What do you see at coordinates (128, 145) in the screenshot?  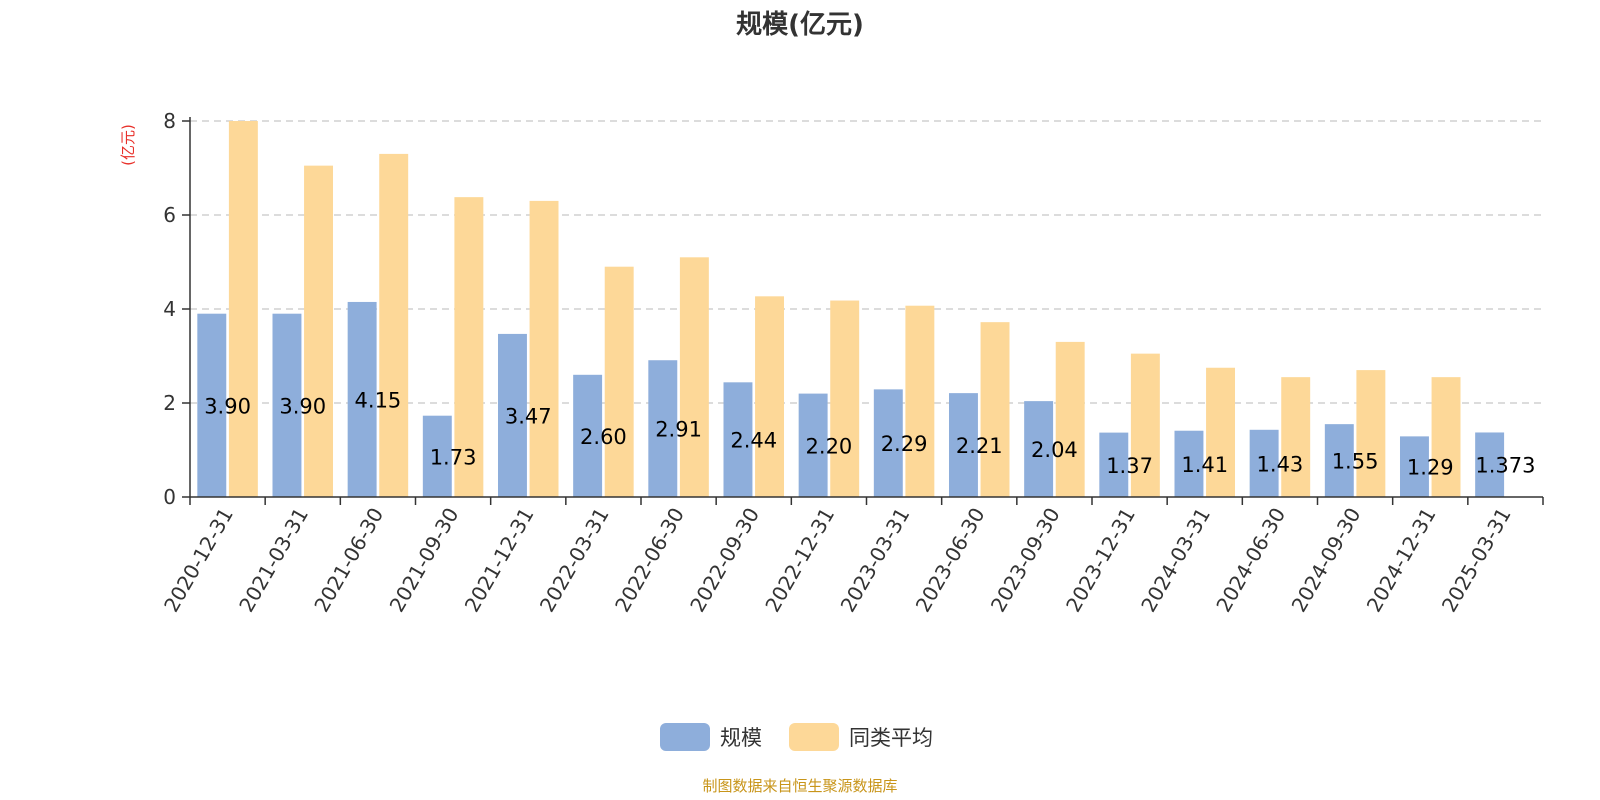 I see `y-axis-unit-label: (亿元)` at bounding box center [128, 145].